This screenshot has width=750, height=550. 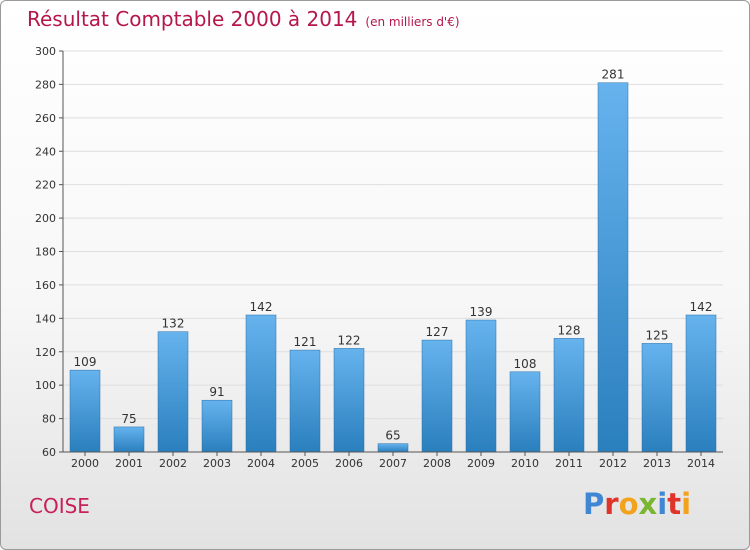 What do you see at coordinates (129, 463) in the screenshot?
I see `x-tick-label-2001: 2001` at bounding box center [129, 463].